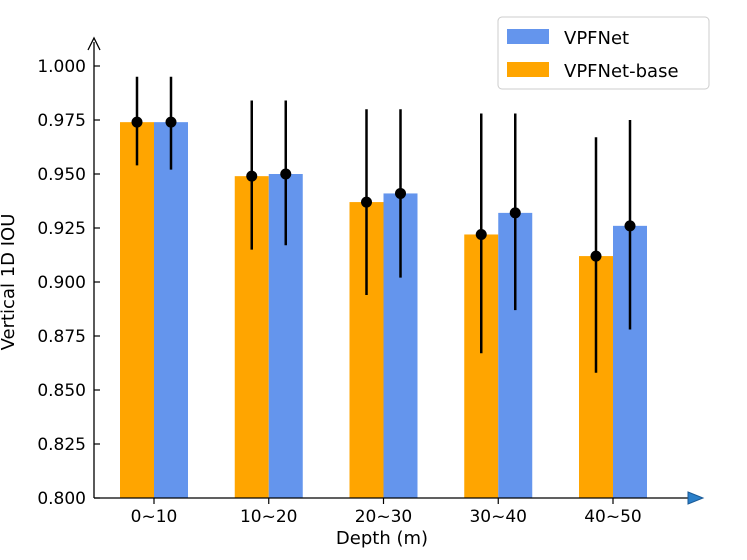 The image size is (747, 560). Describe the element at coordinates (613, 517) in the screenshot. I see `x-tick-label: 40~50` at that location.